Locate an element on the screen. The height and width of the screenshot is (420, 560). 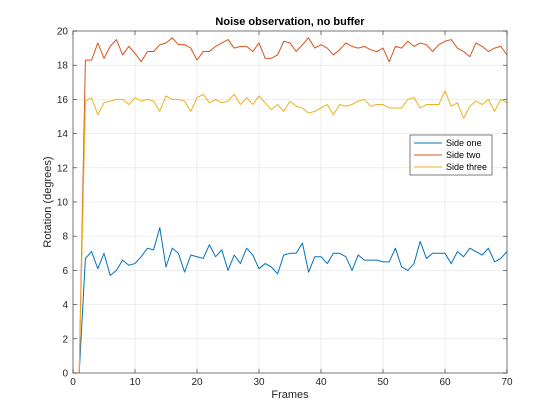
x-axis-label: Frames is located at coordinates (290, 395).